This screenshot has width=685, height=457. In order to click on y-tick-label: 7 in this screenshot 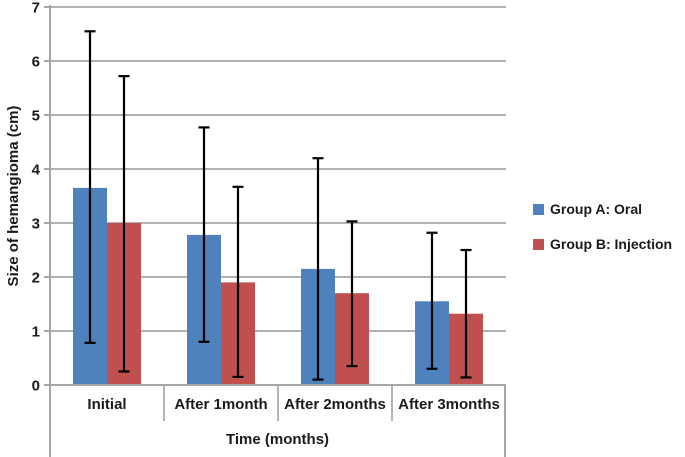, I will do `click(36, 8)`.